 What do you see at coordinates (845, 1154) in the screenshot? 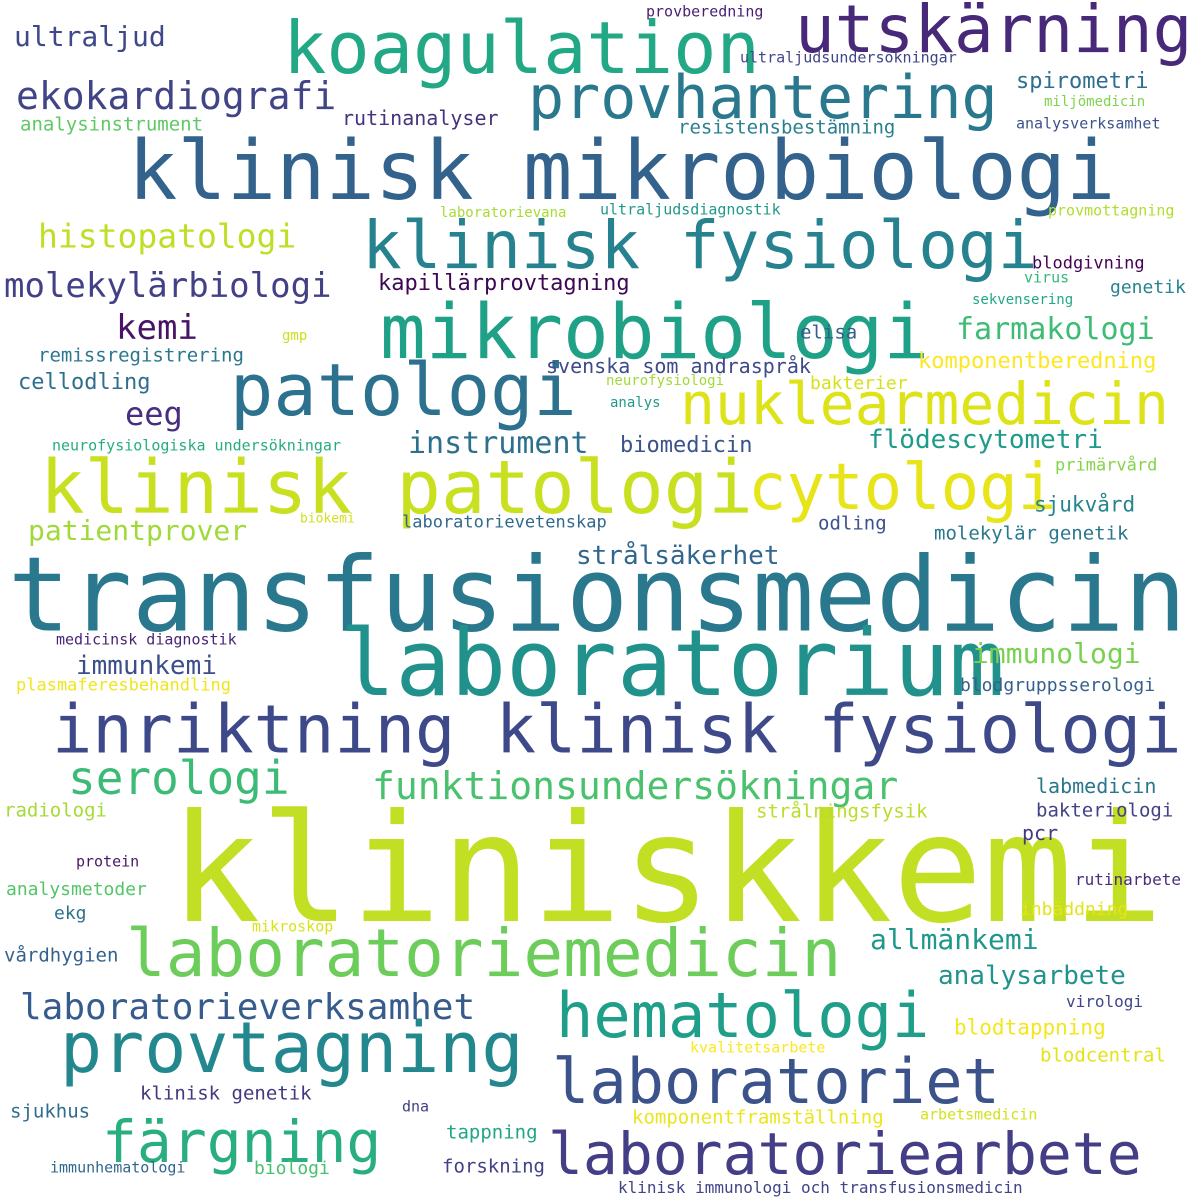
I see `word: laboratoriearbete` at bounding box center [845, 1154].